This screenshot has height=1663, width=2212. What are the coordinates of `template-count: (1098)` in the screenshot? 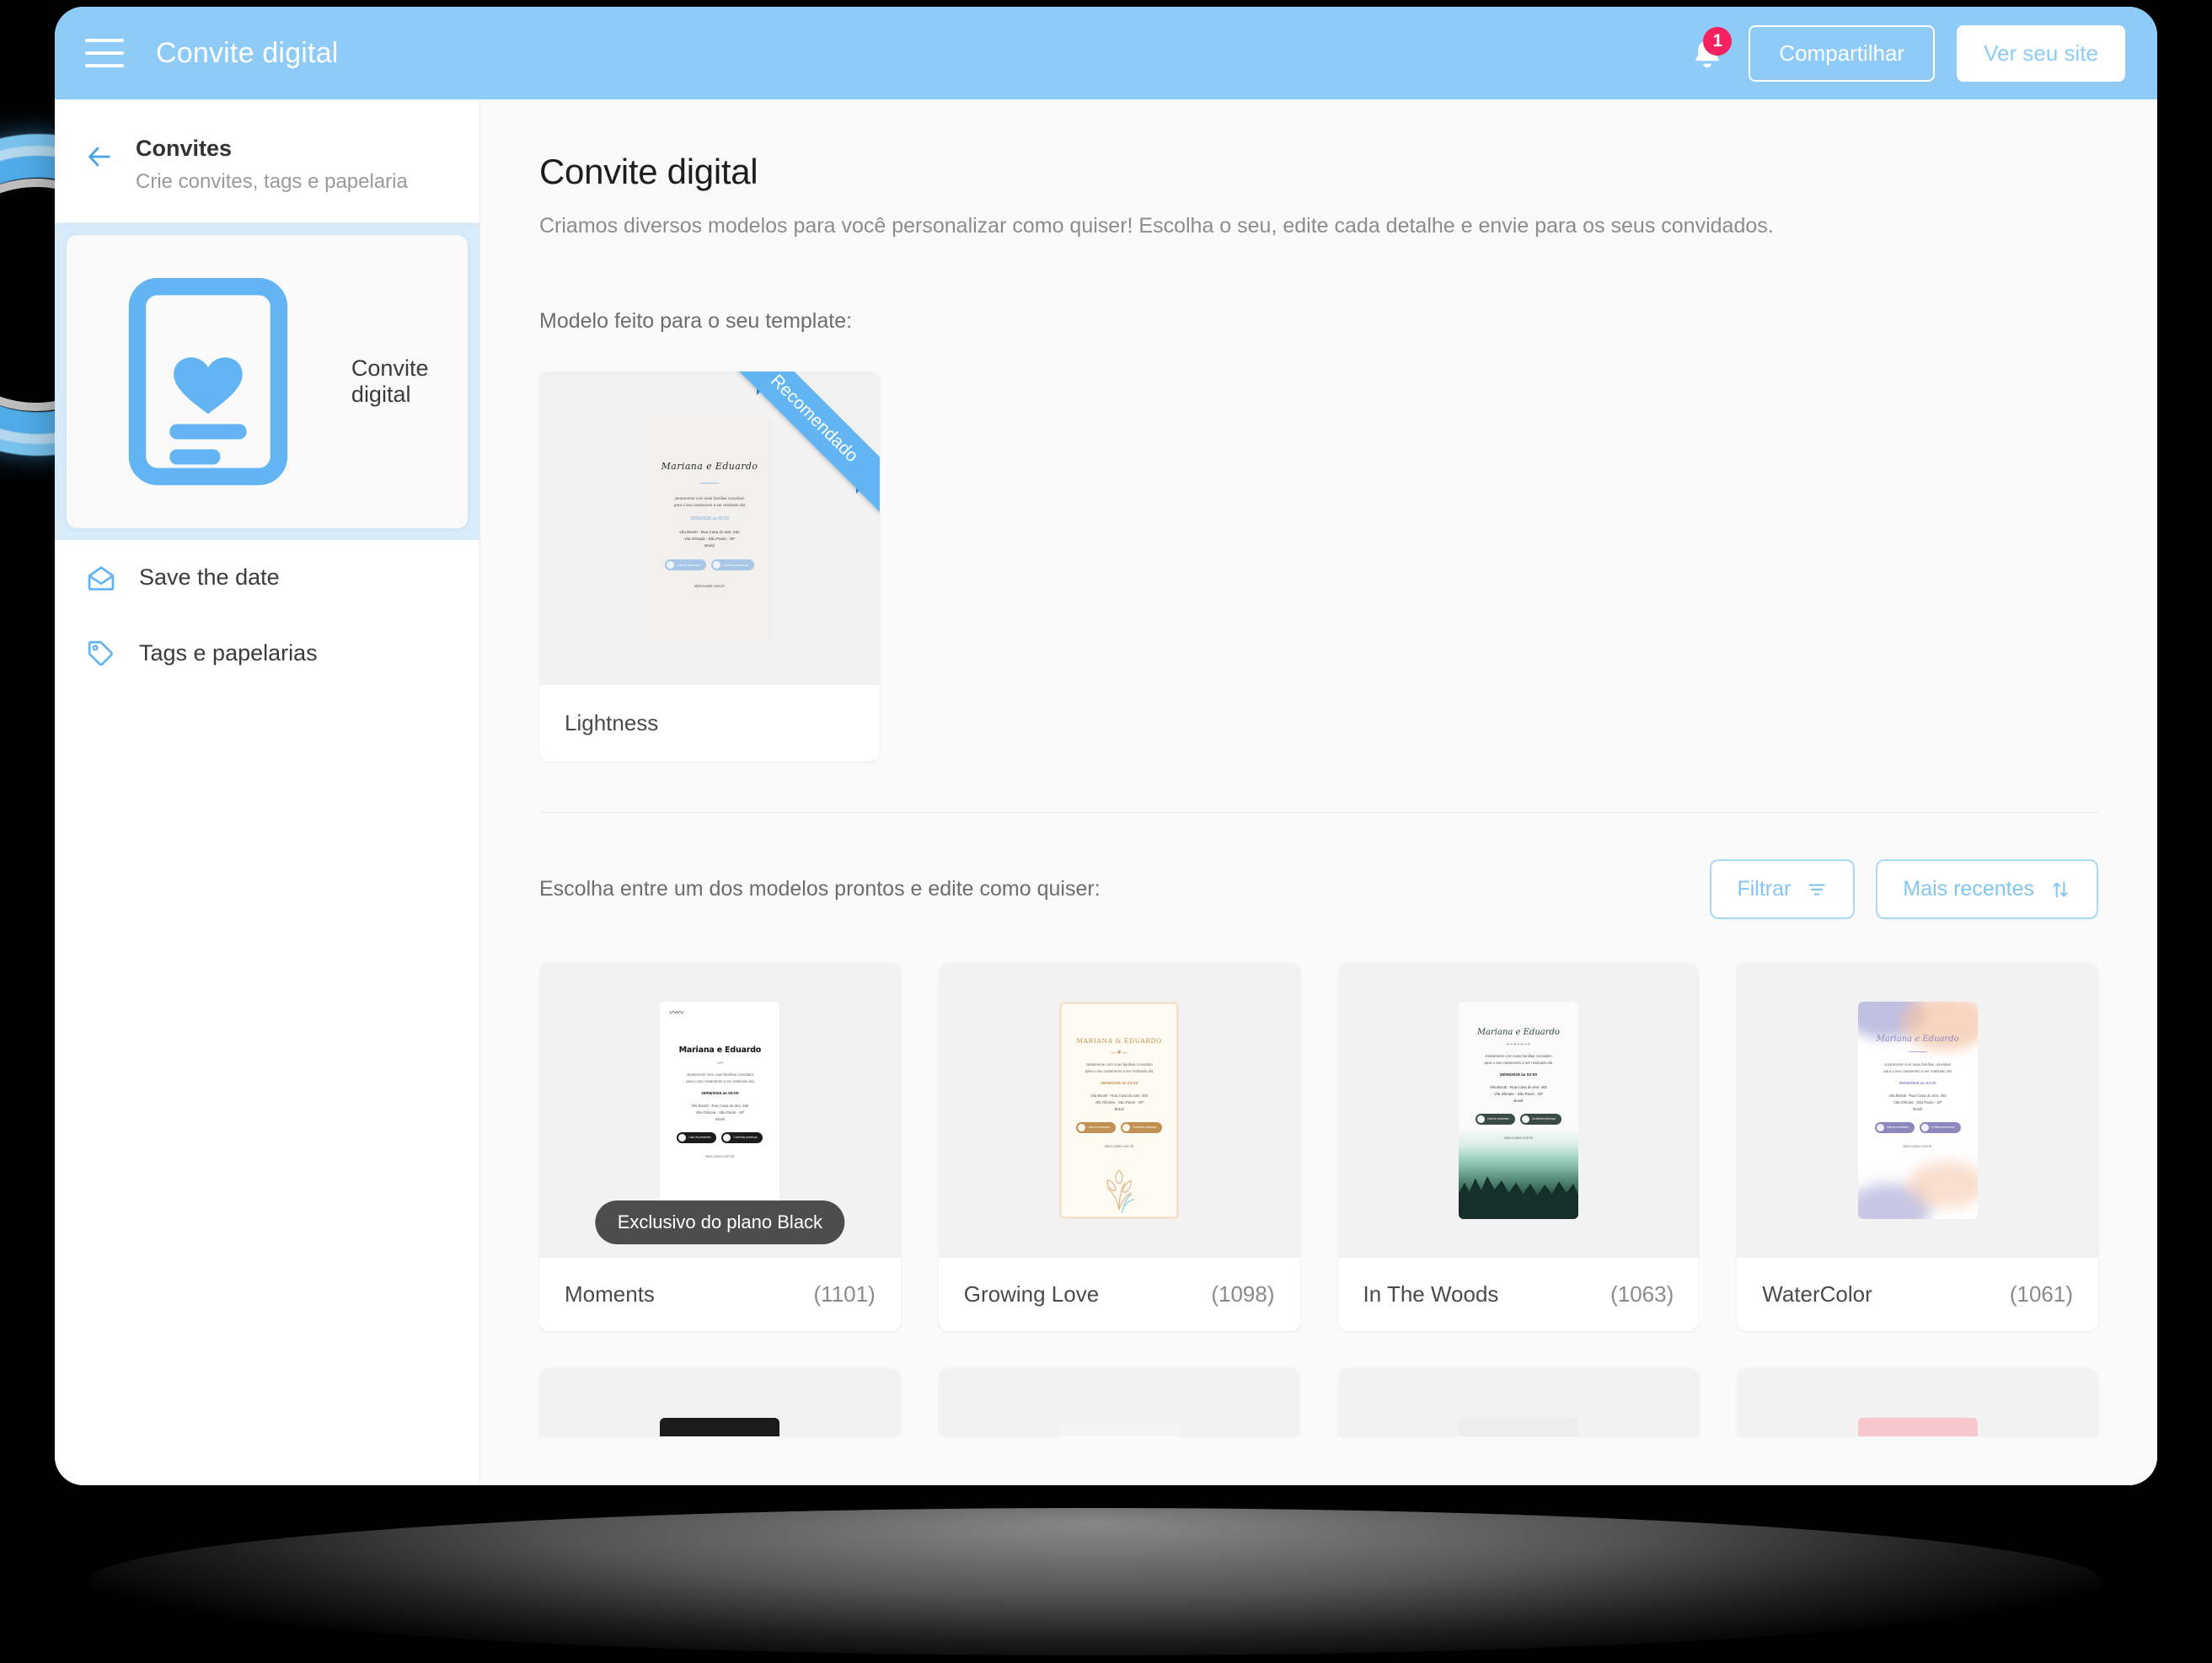 It's located at (1243, 1294).